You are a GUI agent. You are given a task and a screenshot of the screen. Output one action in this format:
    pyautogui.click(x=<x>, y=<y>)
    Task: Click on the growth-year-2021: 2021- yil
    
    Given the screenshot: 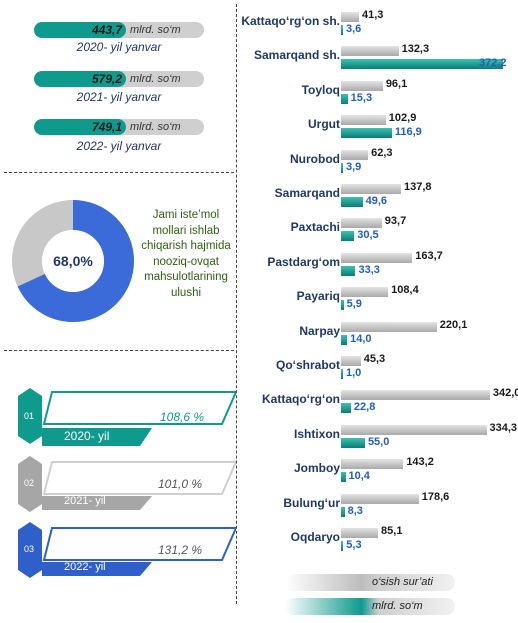 What is the action you would take?
    pyautogui.click(x=85, y=501)
    